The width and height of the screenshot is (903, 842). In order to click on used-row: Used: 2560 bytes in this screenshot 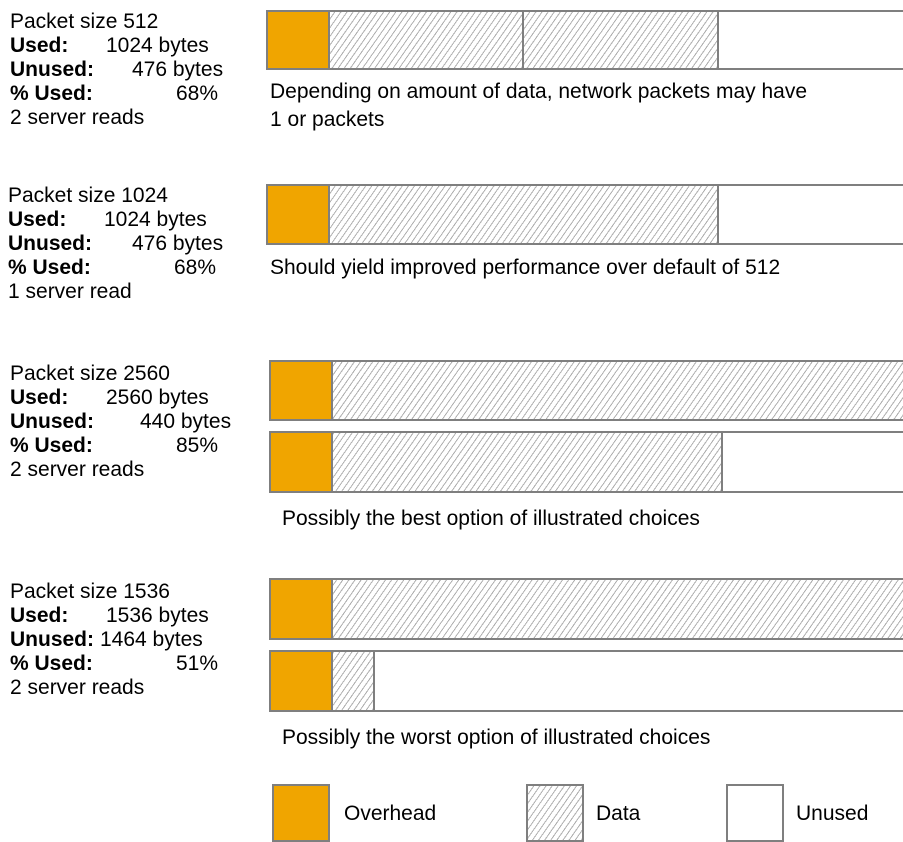, I will do `click(125, 398)`.